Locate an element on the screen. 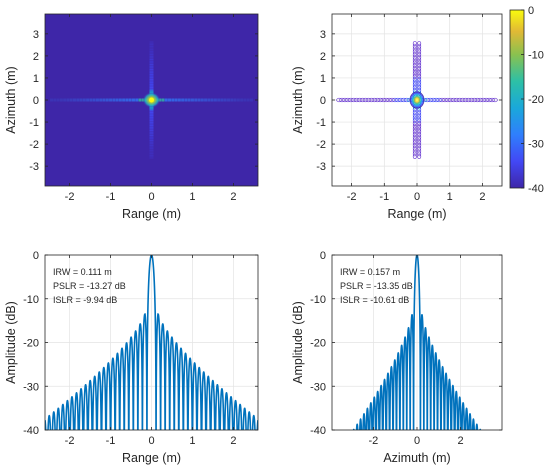 Image resolution: width=550 pixels, height=475 pixels. y-tick-label: -1 is located at coordinates (34, 123).